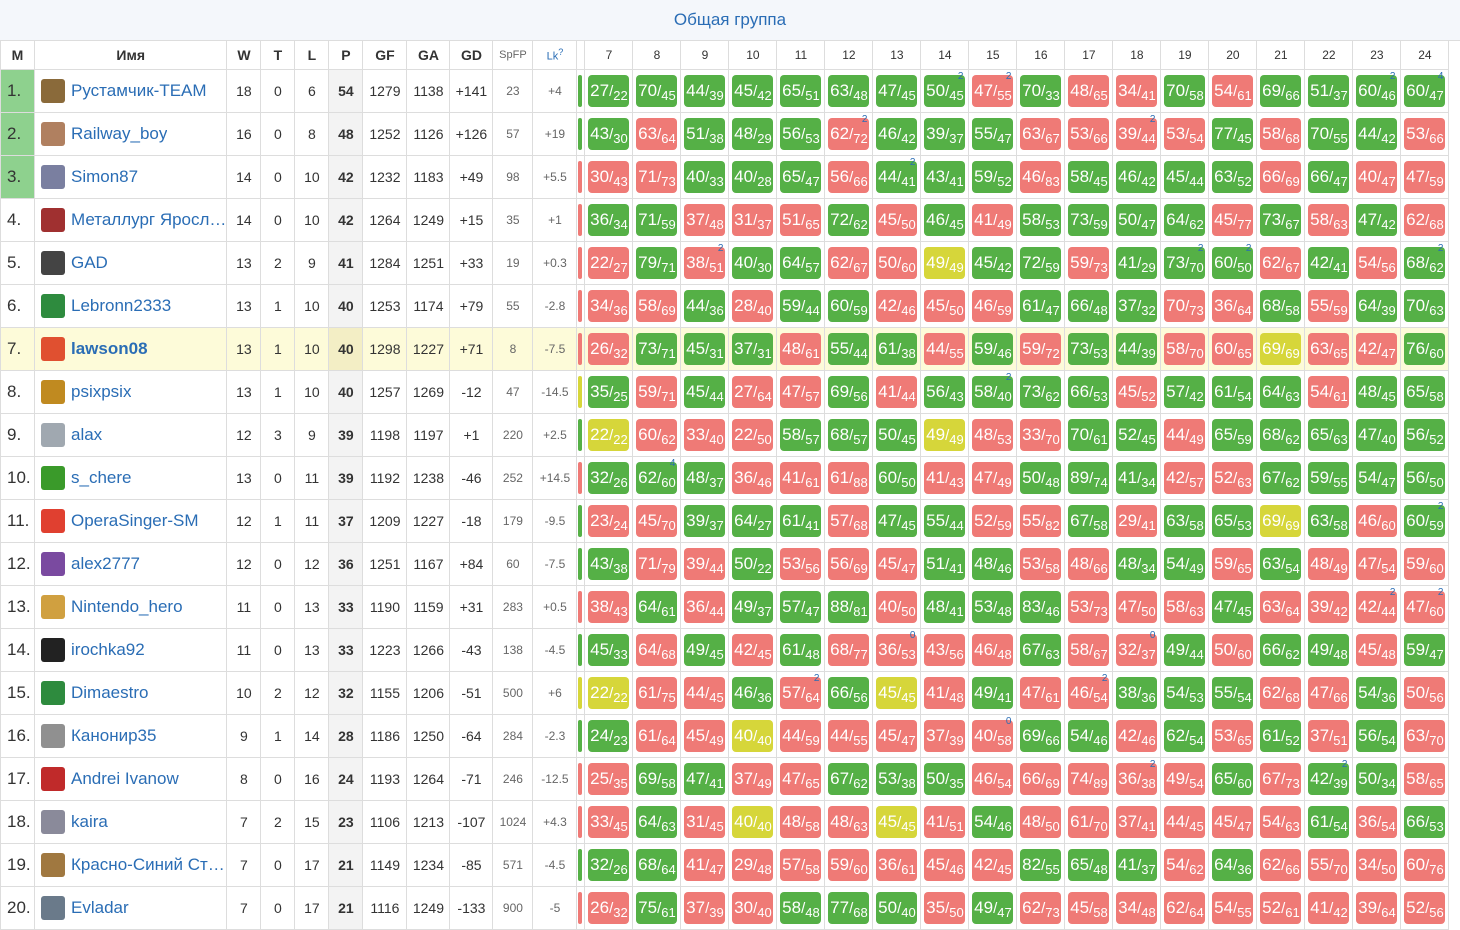 This screenshot has width=1460, height=930. Describe the element at coordinates (1137, 132) in the screenshot. I see `game-result: 39/44 2` at that location.